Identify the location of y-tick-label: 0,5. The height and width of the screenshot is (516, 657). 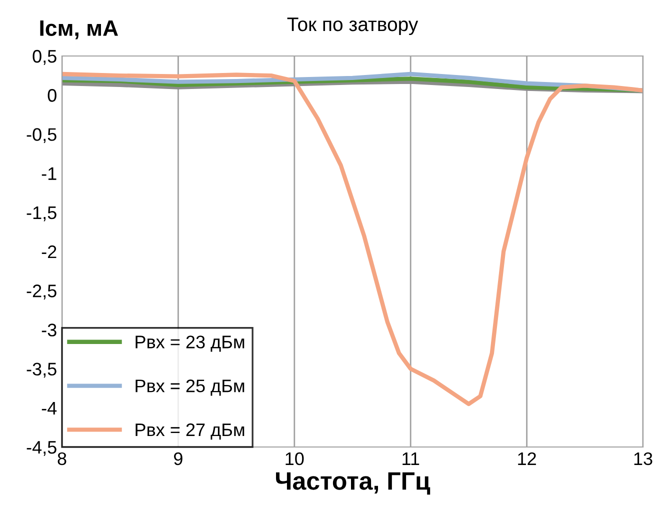
(44, 57).